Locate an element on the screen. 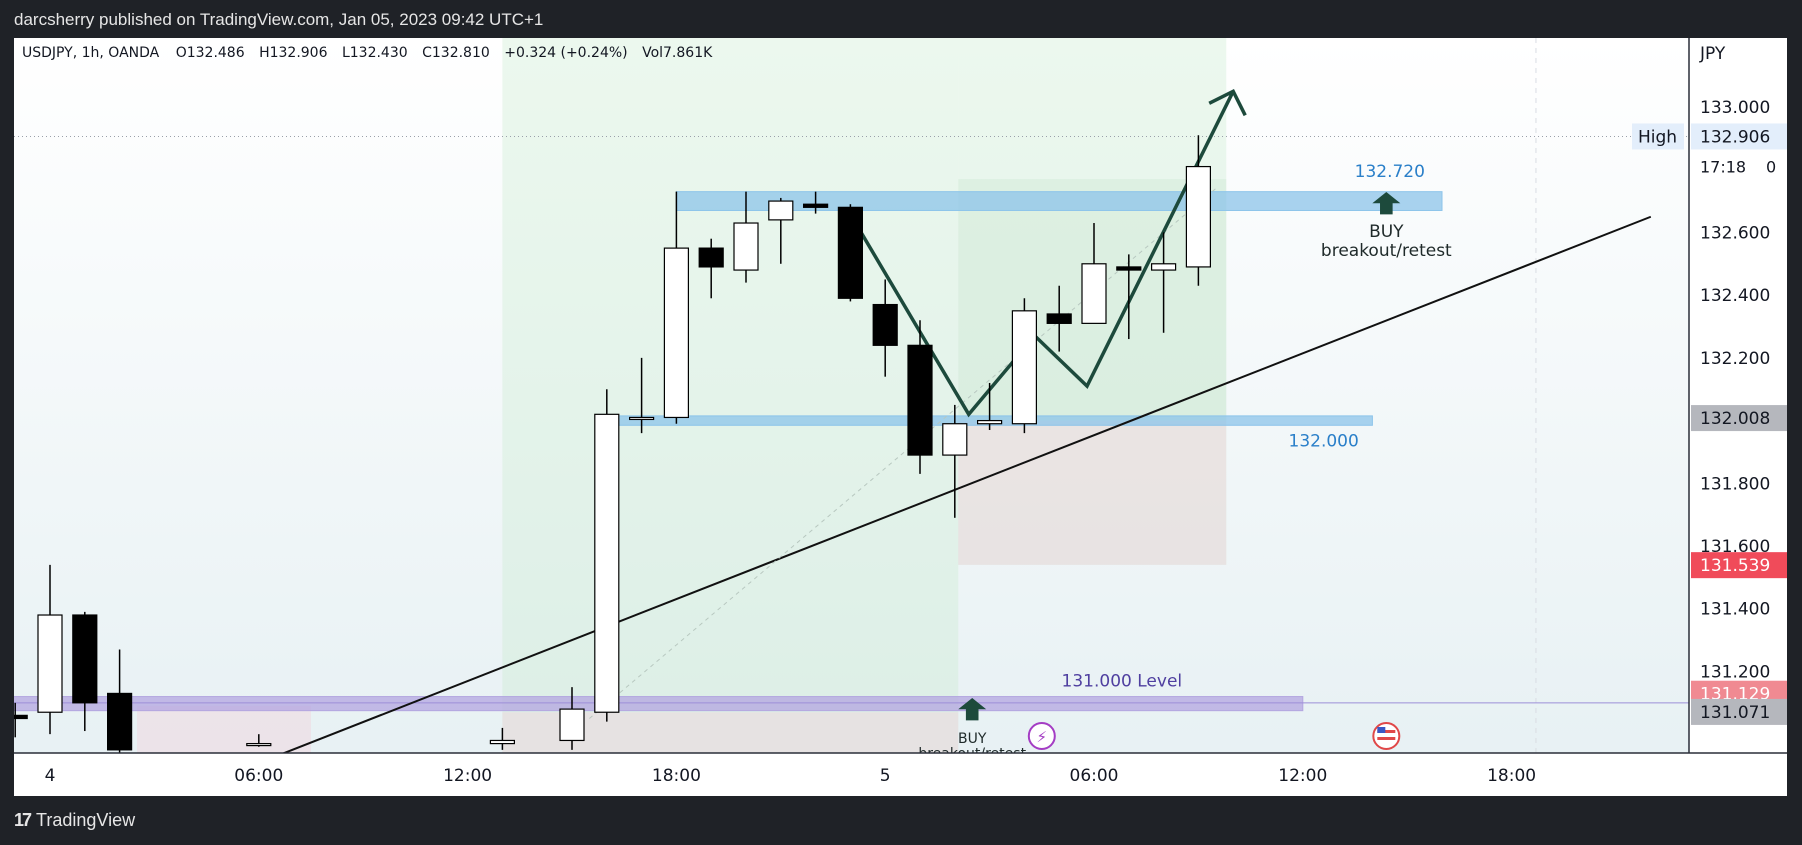 The width and height of the screenshot is (1802, 845). legend-open: O132.486 is located at coordinates (210, 53).